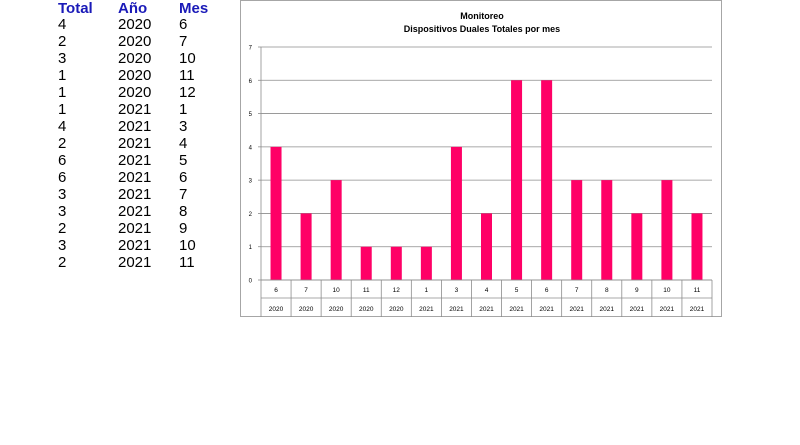  I want to click on month-cell: 1, so click(183, 109).